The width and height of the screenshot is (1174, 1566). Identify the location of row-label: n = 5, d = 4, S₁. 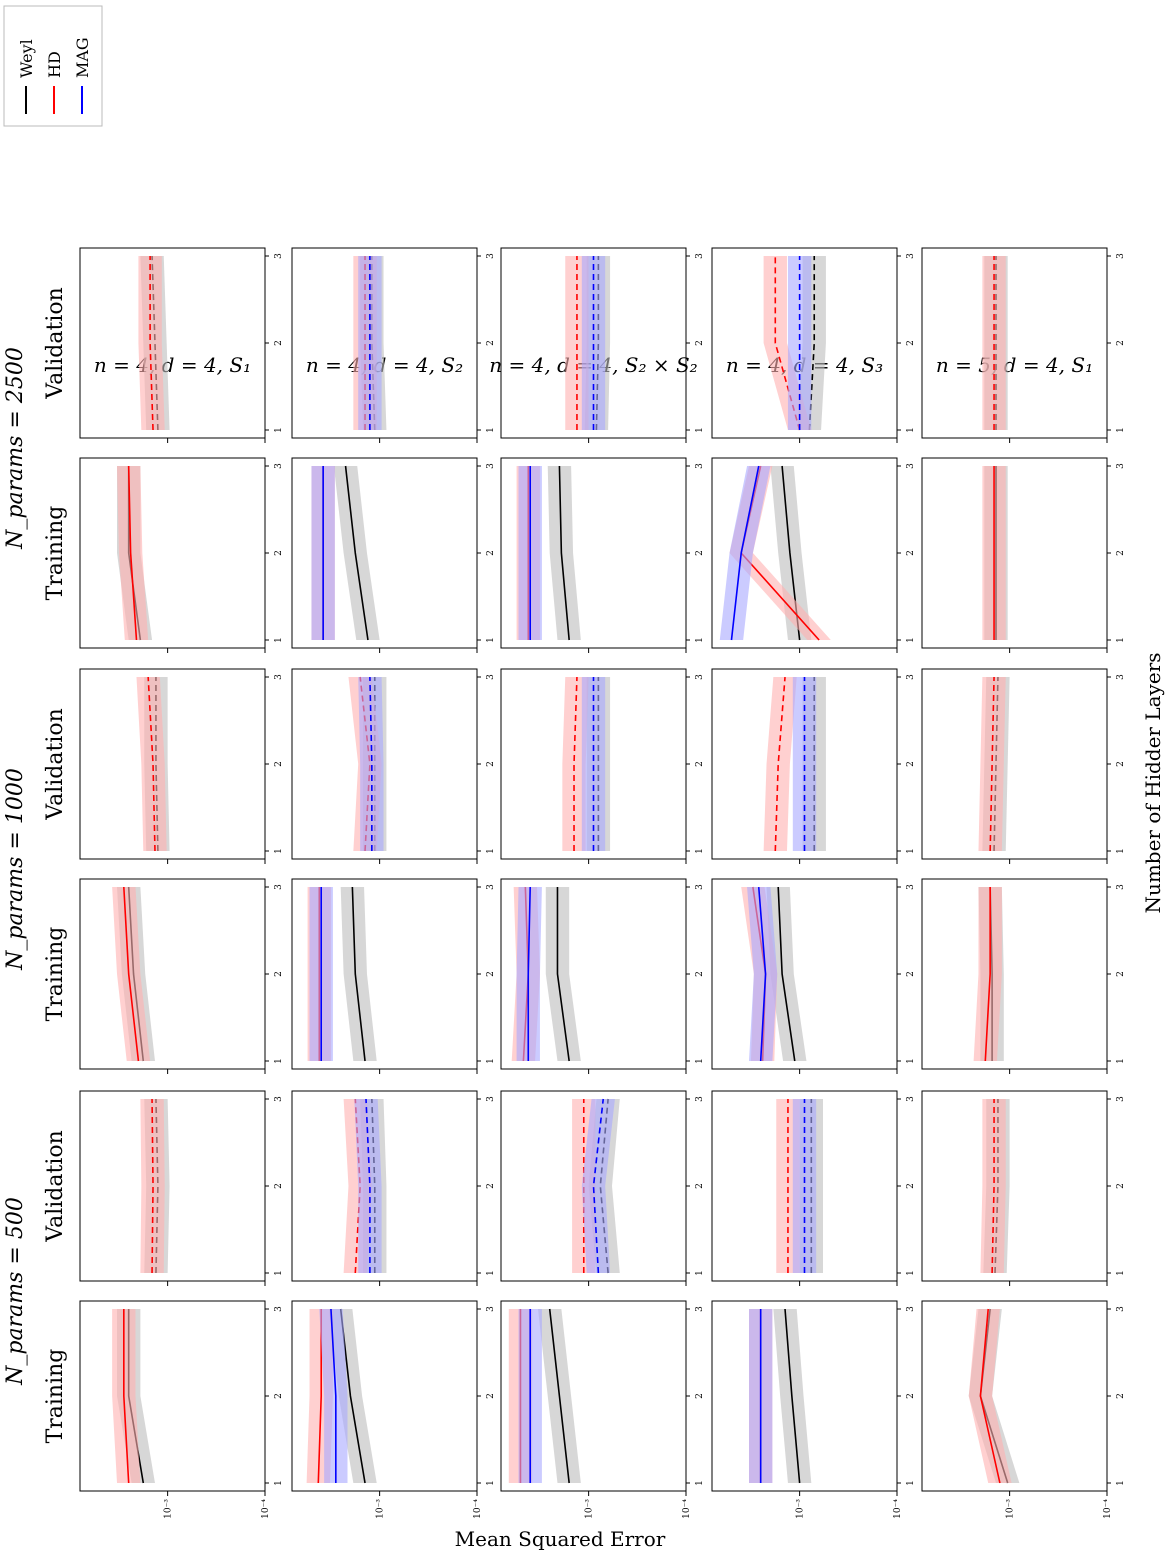
(1014, 365).